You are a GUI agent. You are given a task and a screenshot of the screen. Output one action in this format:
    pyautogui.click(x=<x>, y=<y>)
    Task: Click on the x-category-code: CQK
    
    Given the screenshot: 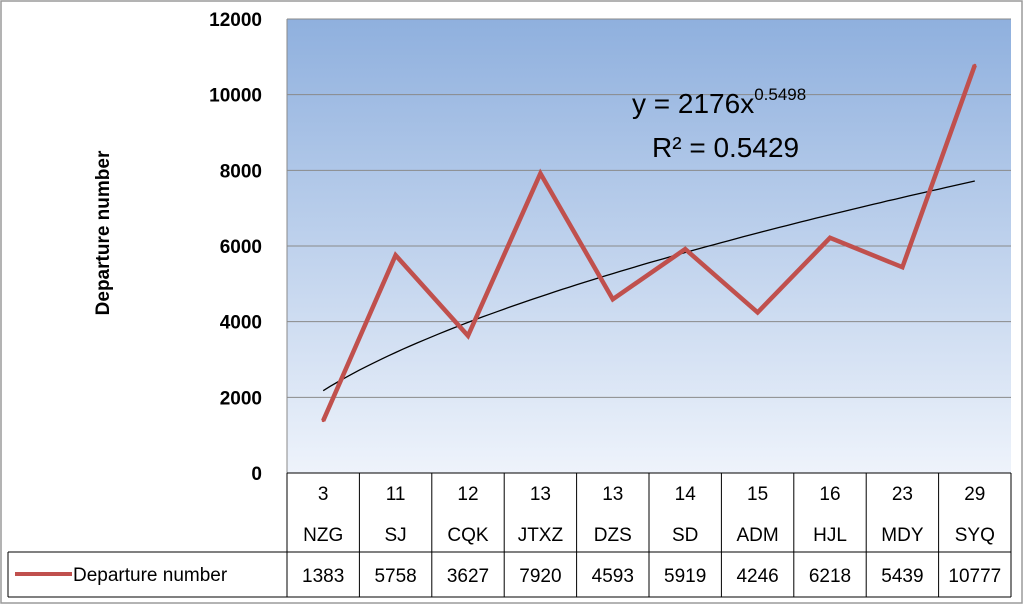 What is the action you would take?
    pyautogui.click(x=468, y=535)
    